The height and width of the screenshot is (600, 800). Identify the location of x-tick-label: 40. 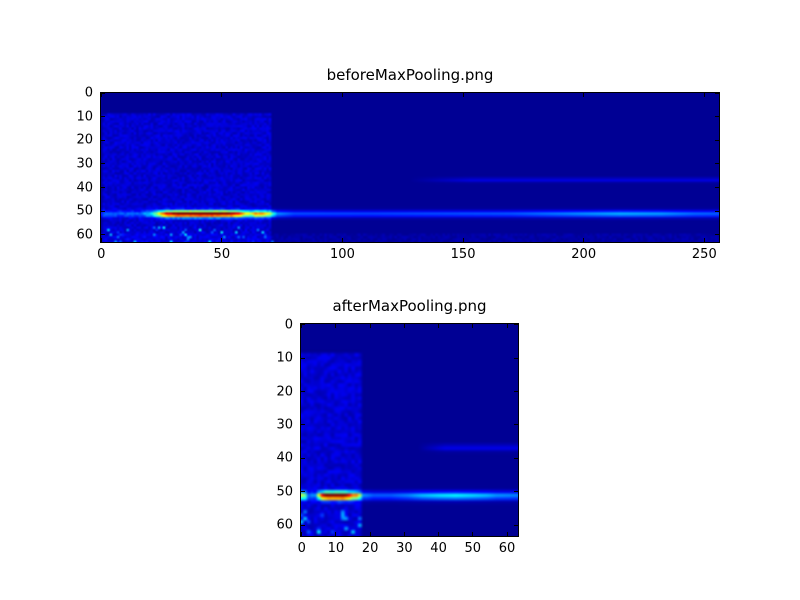
(438, 548).